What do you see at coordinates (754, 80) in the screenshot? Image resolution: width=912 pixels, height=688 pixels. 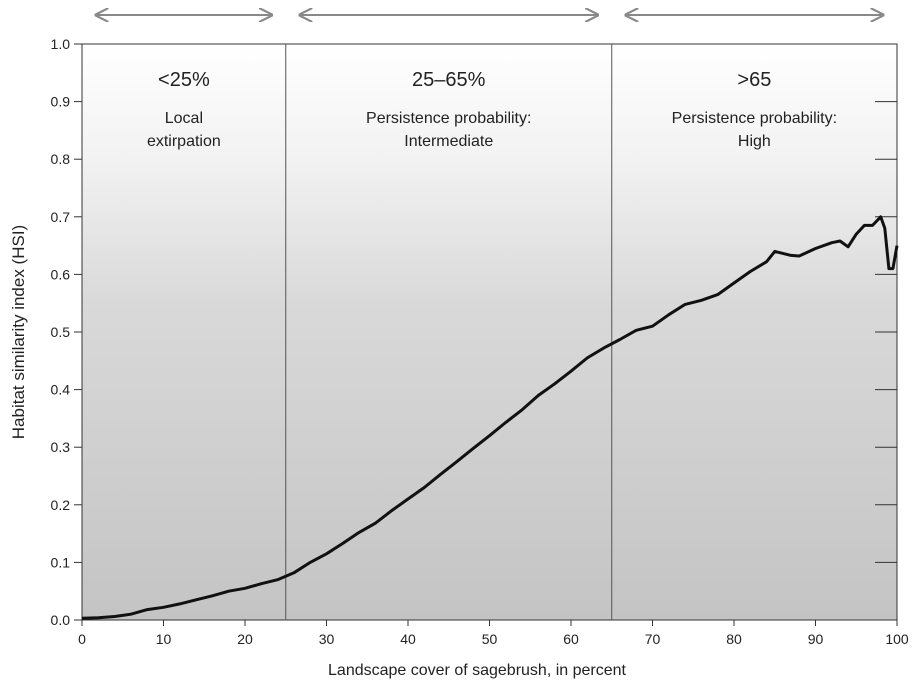 I see `region-heading: >65` at bounding box center [754, 80].